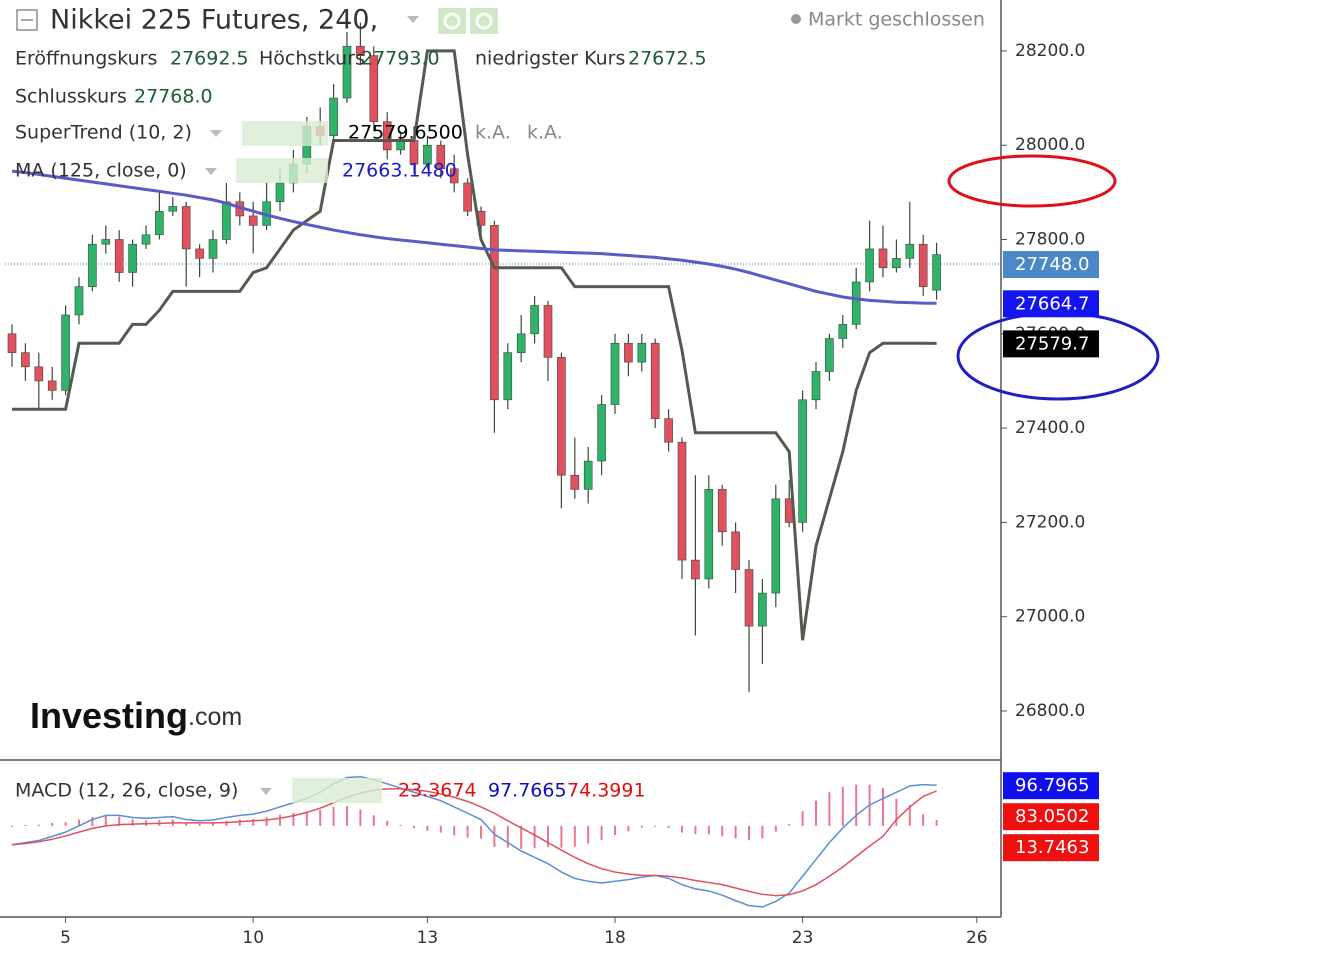  What do you see at coordinates (1032, 181) in the screenshot?
I see `annotation-ellipse` at bounding box center [1032, 181].